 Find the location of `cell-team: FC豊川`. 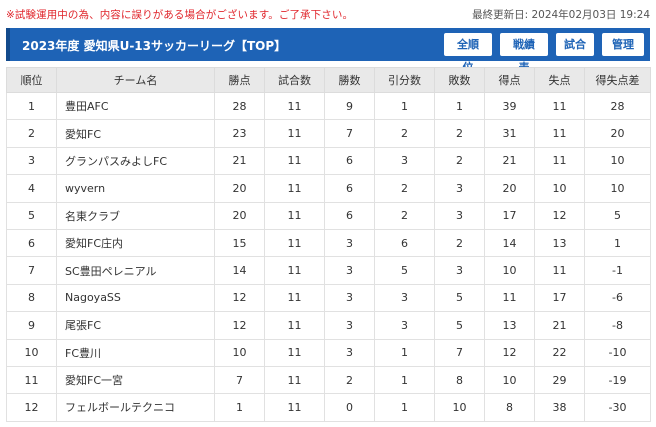

cell-team: FC豊川 is located at coordinates (135, 352).